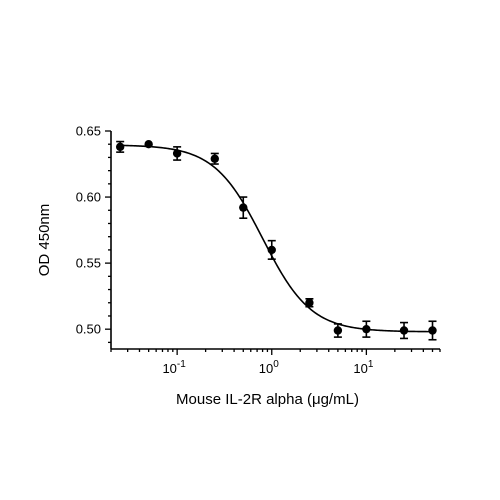 The height and width of the screenshot is (500, 500). Describe the element at coordinates (269, 367) in the screenshot. I see `x-tick-label: 10⁰` at that location.